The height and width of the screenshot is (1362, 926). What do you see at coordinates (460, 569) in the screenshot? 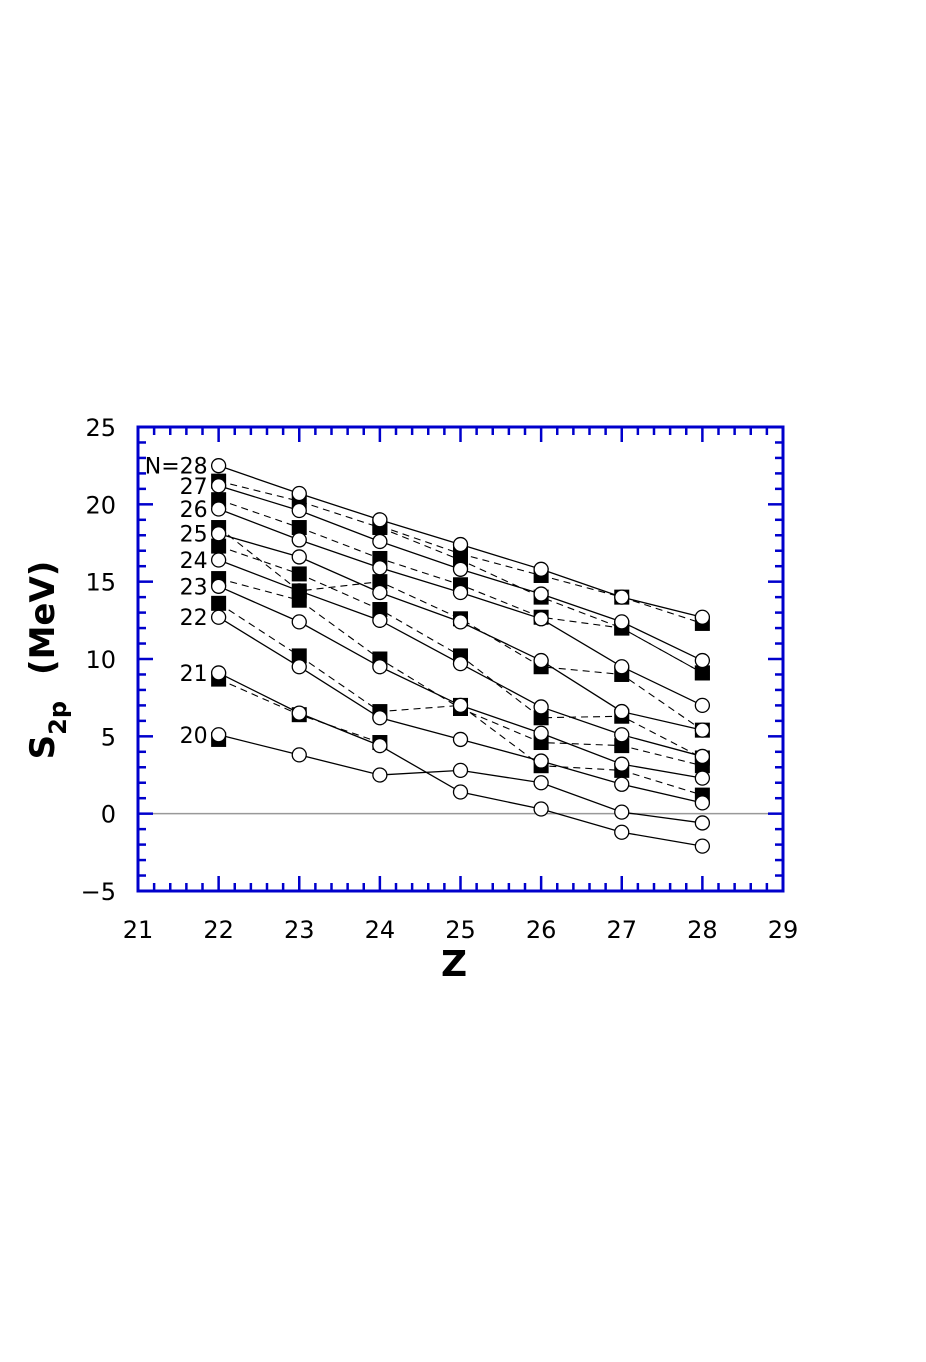
I see `circle-marker-27-z25` at bounding box center [460, 569].